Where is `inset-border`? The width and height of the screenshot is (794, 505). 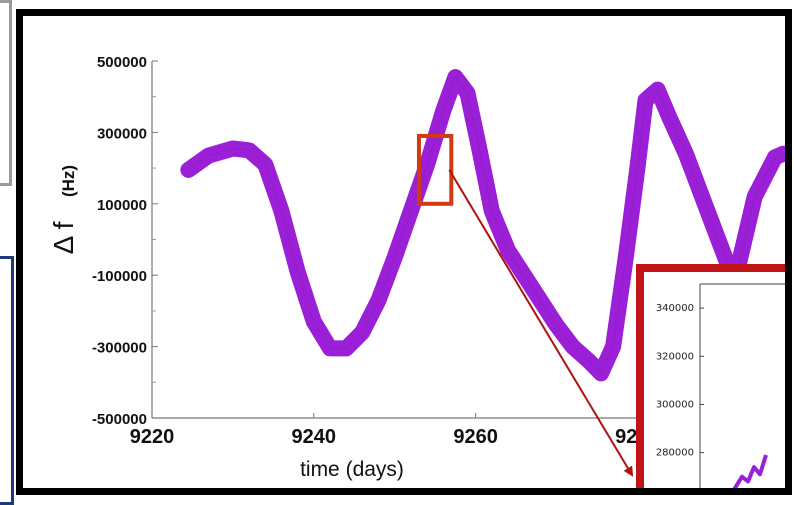 inset-border is located at coordinates (710, 376).